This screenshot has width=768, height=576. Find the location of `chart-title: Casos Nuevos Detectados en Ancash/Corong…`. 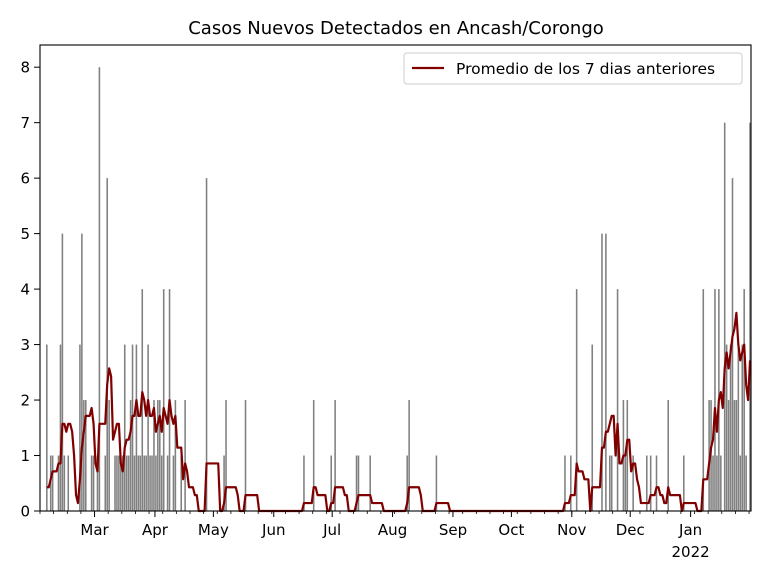

chart-title: Casos Nuevos Detectados en Ancash/Corong… is located at coordinates (396, 28).